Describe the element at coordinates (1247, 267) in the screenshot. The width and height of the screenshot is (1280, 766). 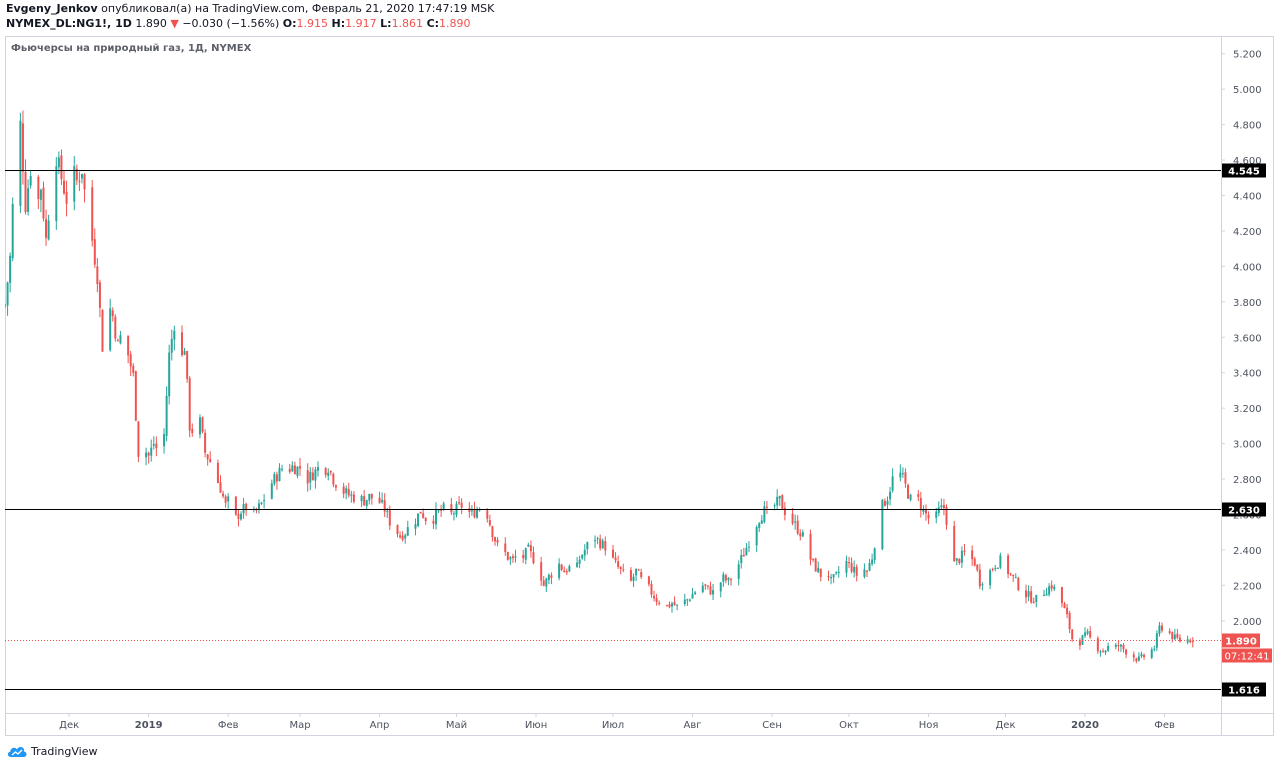
I see `y-tick-label: 4.000` at that location.